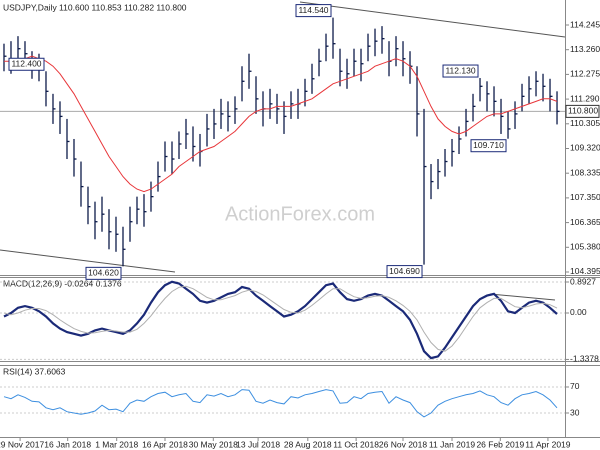 Image resolution: width=600 pixels, height=450 pixels. I want to click on panel-title: RSI(14) 37.6063, so click(34, 371).